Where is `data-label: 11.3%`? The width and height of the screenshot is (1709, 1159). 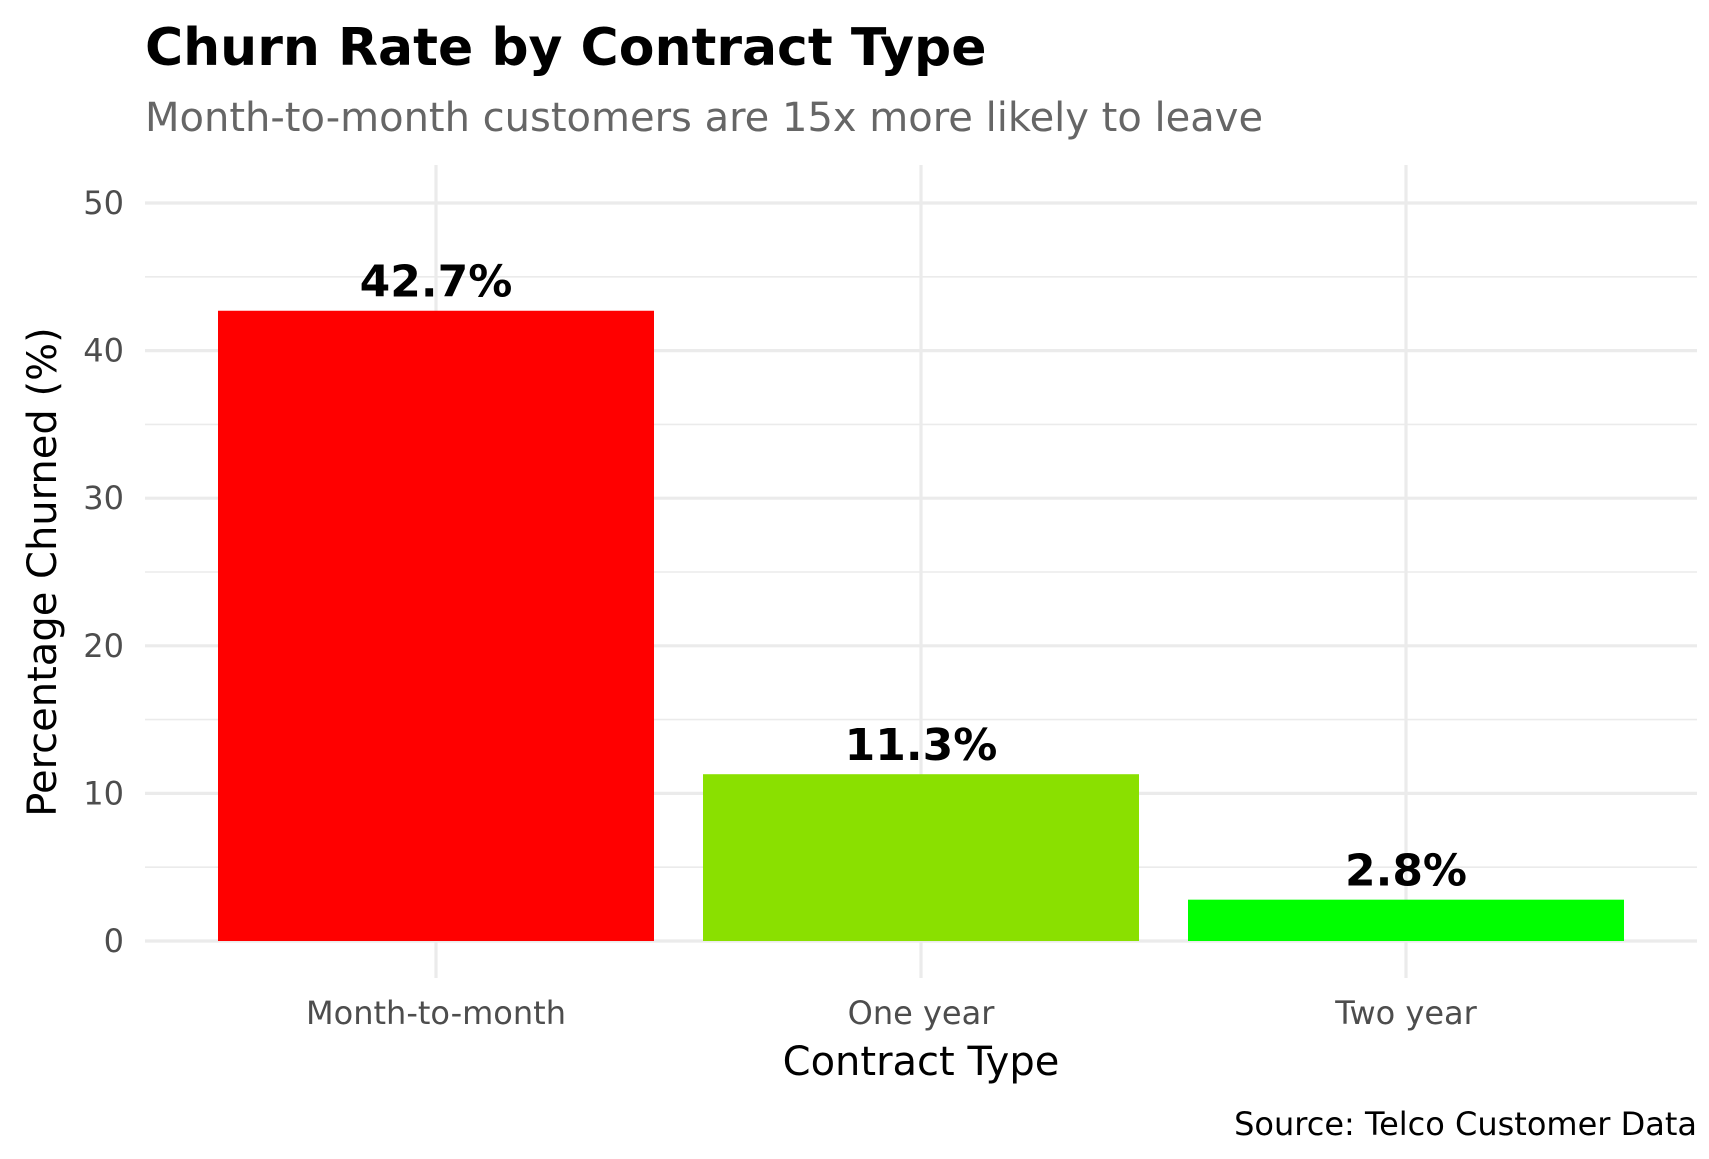 data-label: 11.3% is located at coordinates (921, 745).